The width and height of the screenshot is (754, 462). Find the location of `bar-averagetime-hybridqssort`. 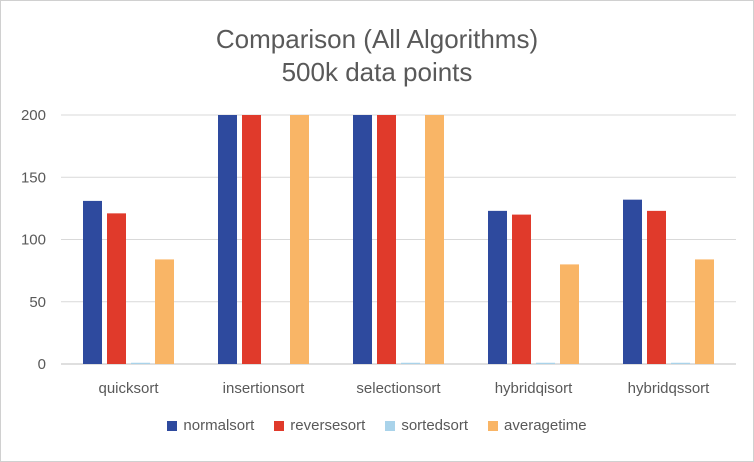

bar-averagetime-hybridqssort is located at coordinates (704, 311).